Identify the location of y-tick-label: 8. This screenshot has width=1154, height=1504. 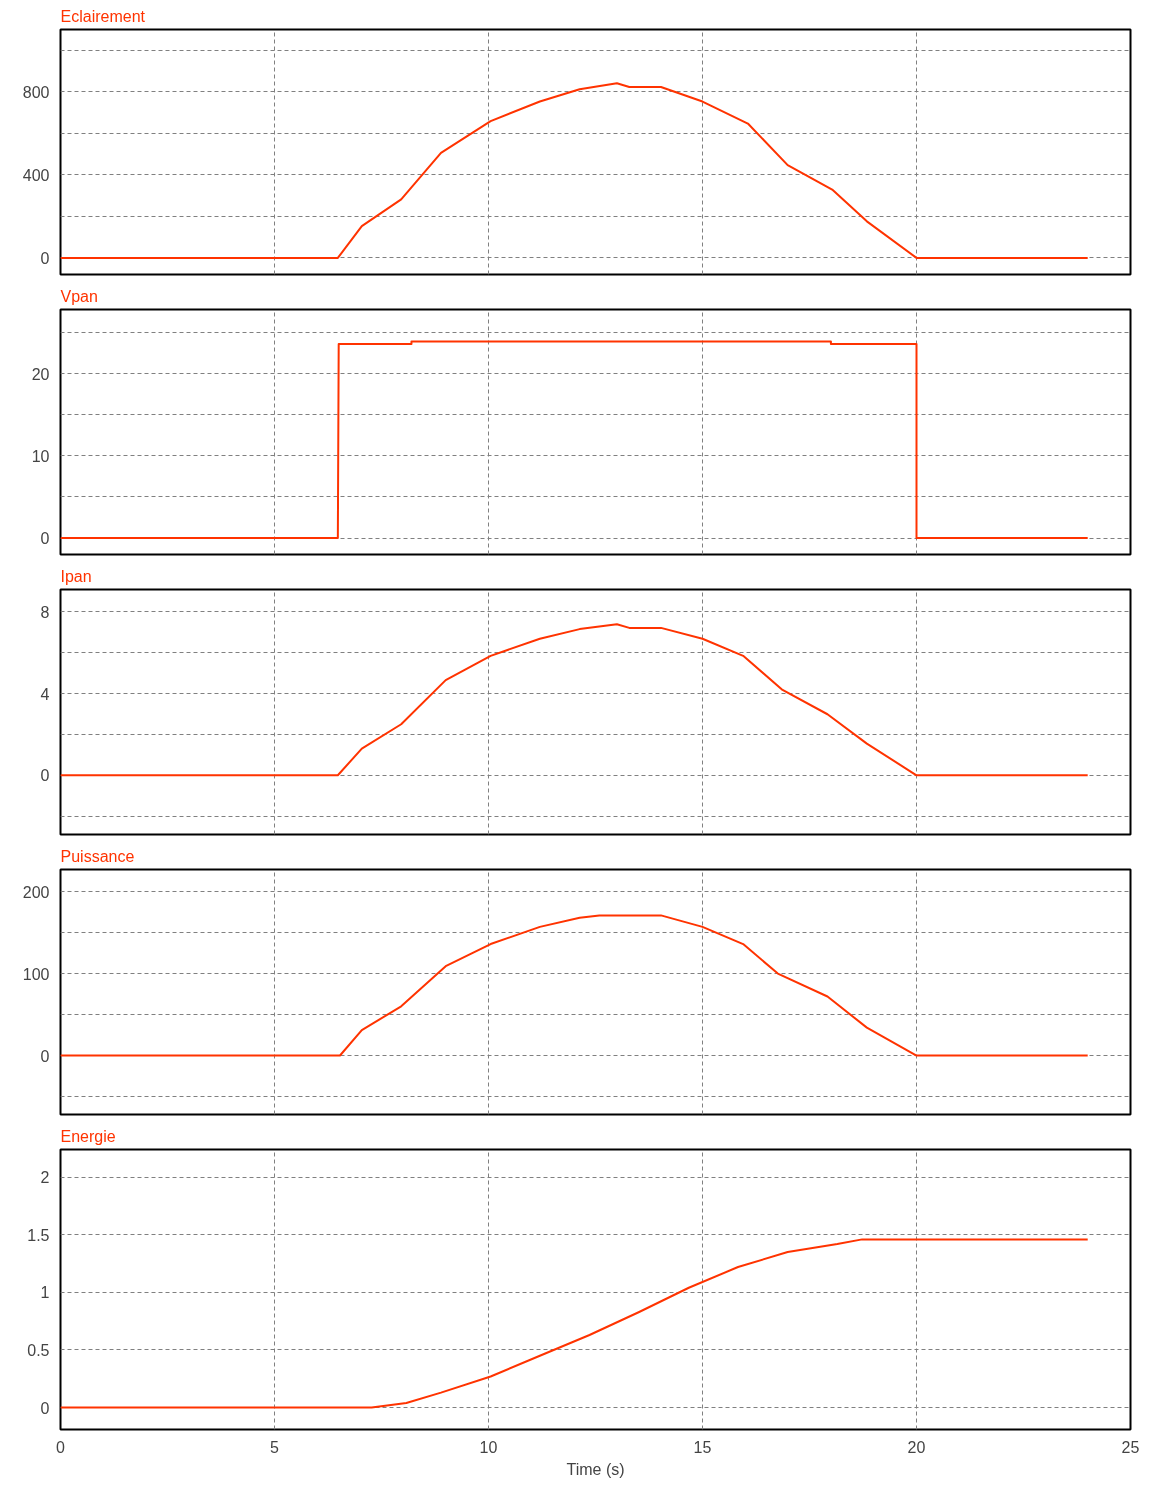
(45, 612).